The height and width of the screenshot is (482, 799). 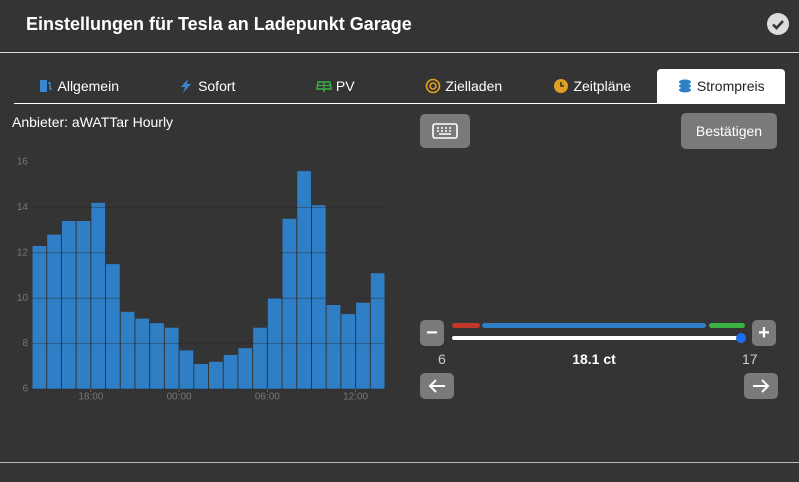 I want to click on slider-track, so click(x=597, y=338).